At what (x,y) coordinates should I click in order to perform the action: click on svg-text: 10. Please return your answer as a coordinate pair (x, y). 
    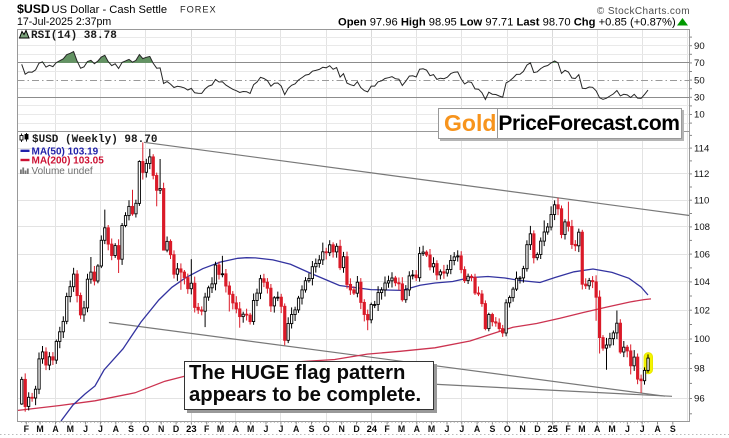
    Looking at the image, I should click on (699, 115).